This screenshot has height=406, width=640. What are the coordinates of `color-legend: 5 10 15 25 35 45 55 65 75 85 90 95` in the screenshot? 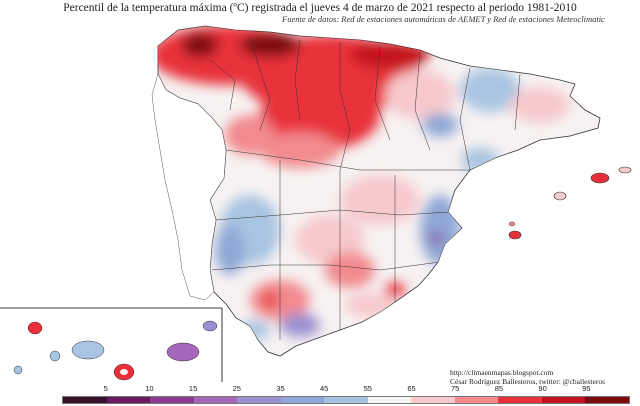 It's located at (346, 395).